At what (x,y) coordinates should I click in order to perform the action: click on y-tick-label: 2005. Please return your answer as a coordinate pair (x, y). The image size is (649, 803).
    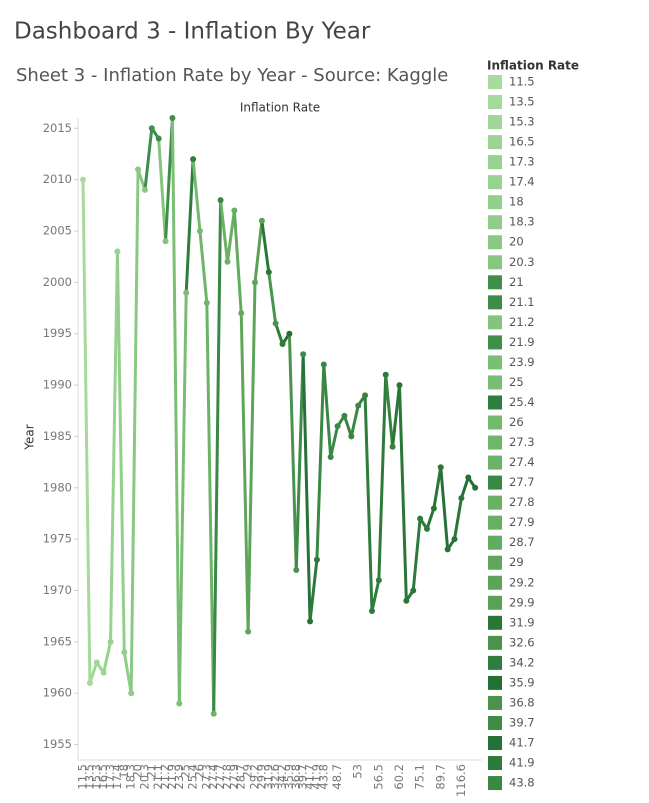
    Looking at the image, I should click on (57, 230).